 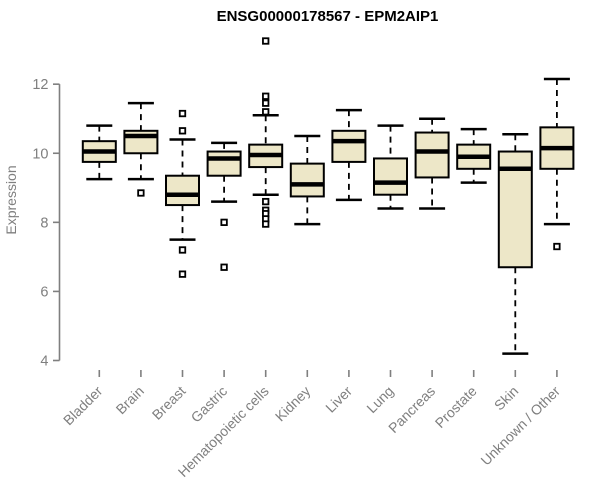 What do you see at coordinates (474, 155) in the screenshot?
I see `box-group-prostate` at bounding box center [474, 155].